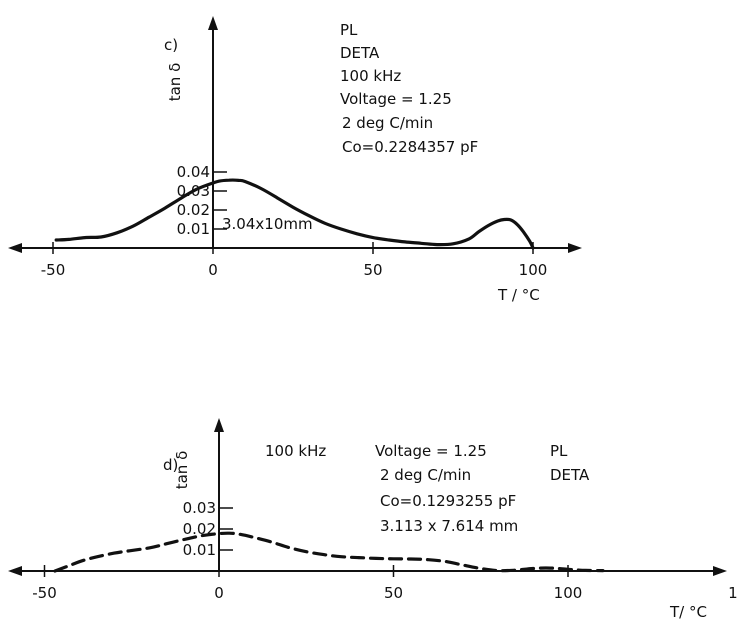 This screenshot has height=621, width=738. Describe the element at coordinates (448, 501) in the screenshot. I see `annotation-capacitance: Co=0.1293255 pF` at that location.